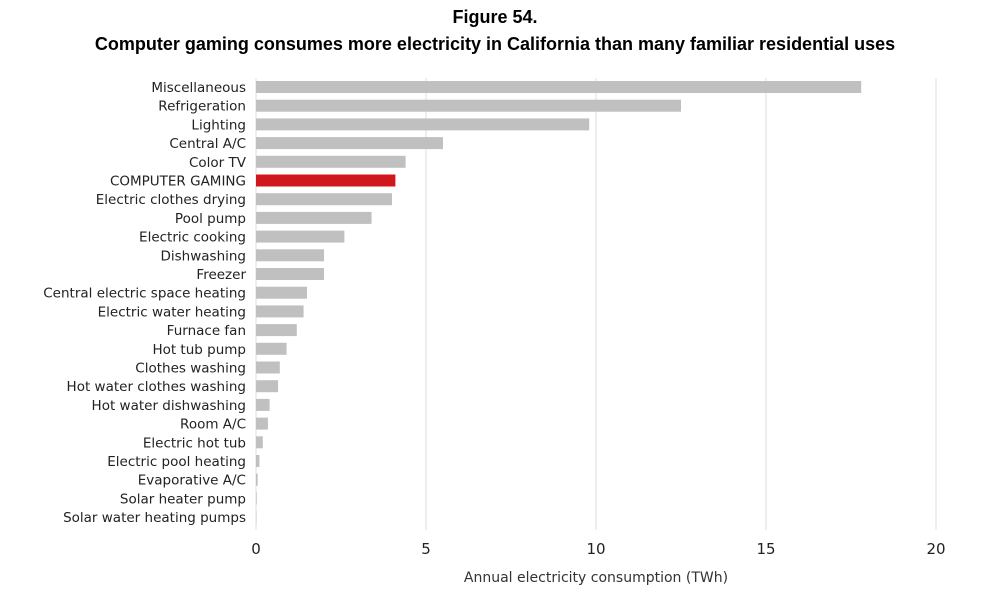  Describe the element at coordinates (171, 200) in the screenshot. I see `y-category-label: Electric clothes drying` at that location.